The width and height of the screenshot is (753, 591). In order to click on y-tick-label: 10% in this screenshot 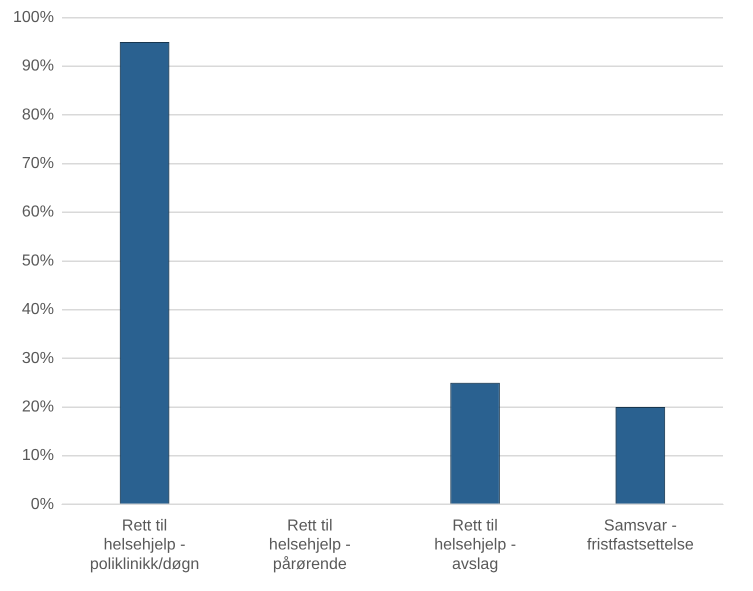, I will do `click(38, 455)`.